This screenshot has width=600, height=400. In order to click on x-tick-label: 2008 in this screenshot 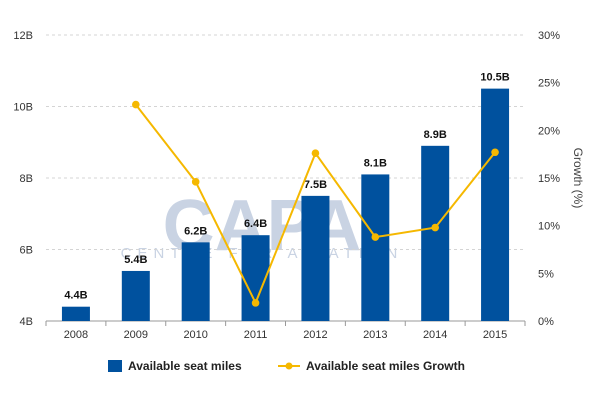, I will do `click(76, 335)`.